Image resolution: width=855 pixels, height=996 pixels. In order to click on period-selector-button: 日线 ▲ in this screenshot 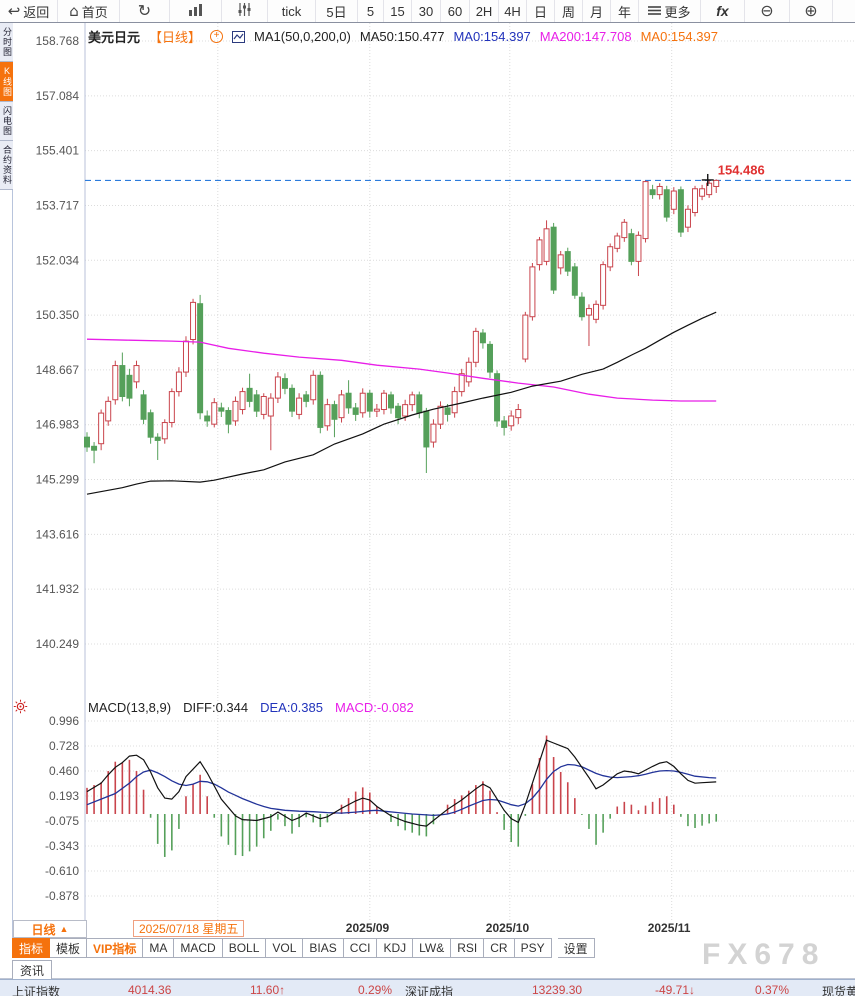, I will do `click(50, 929)`.